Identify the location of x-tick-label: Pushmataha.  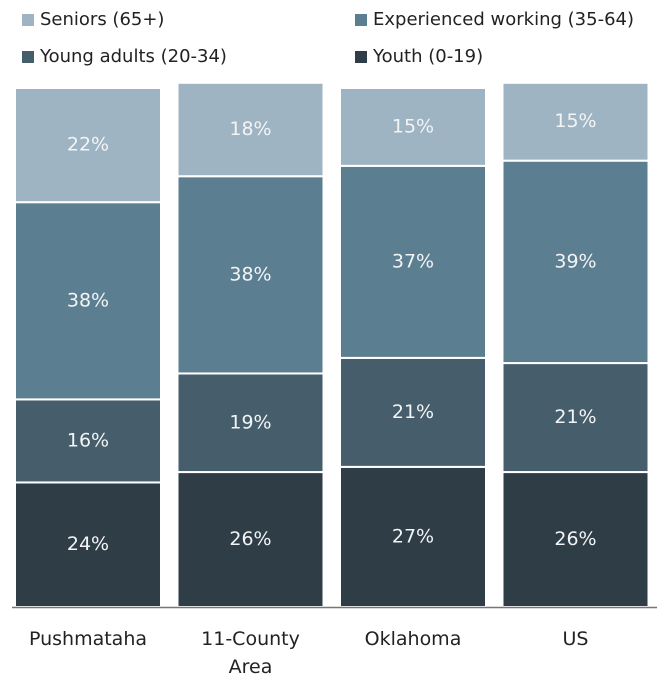
(88, 639).